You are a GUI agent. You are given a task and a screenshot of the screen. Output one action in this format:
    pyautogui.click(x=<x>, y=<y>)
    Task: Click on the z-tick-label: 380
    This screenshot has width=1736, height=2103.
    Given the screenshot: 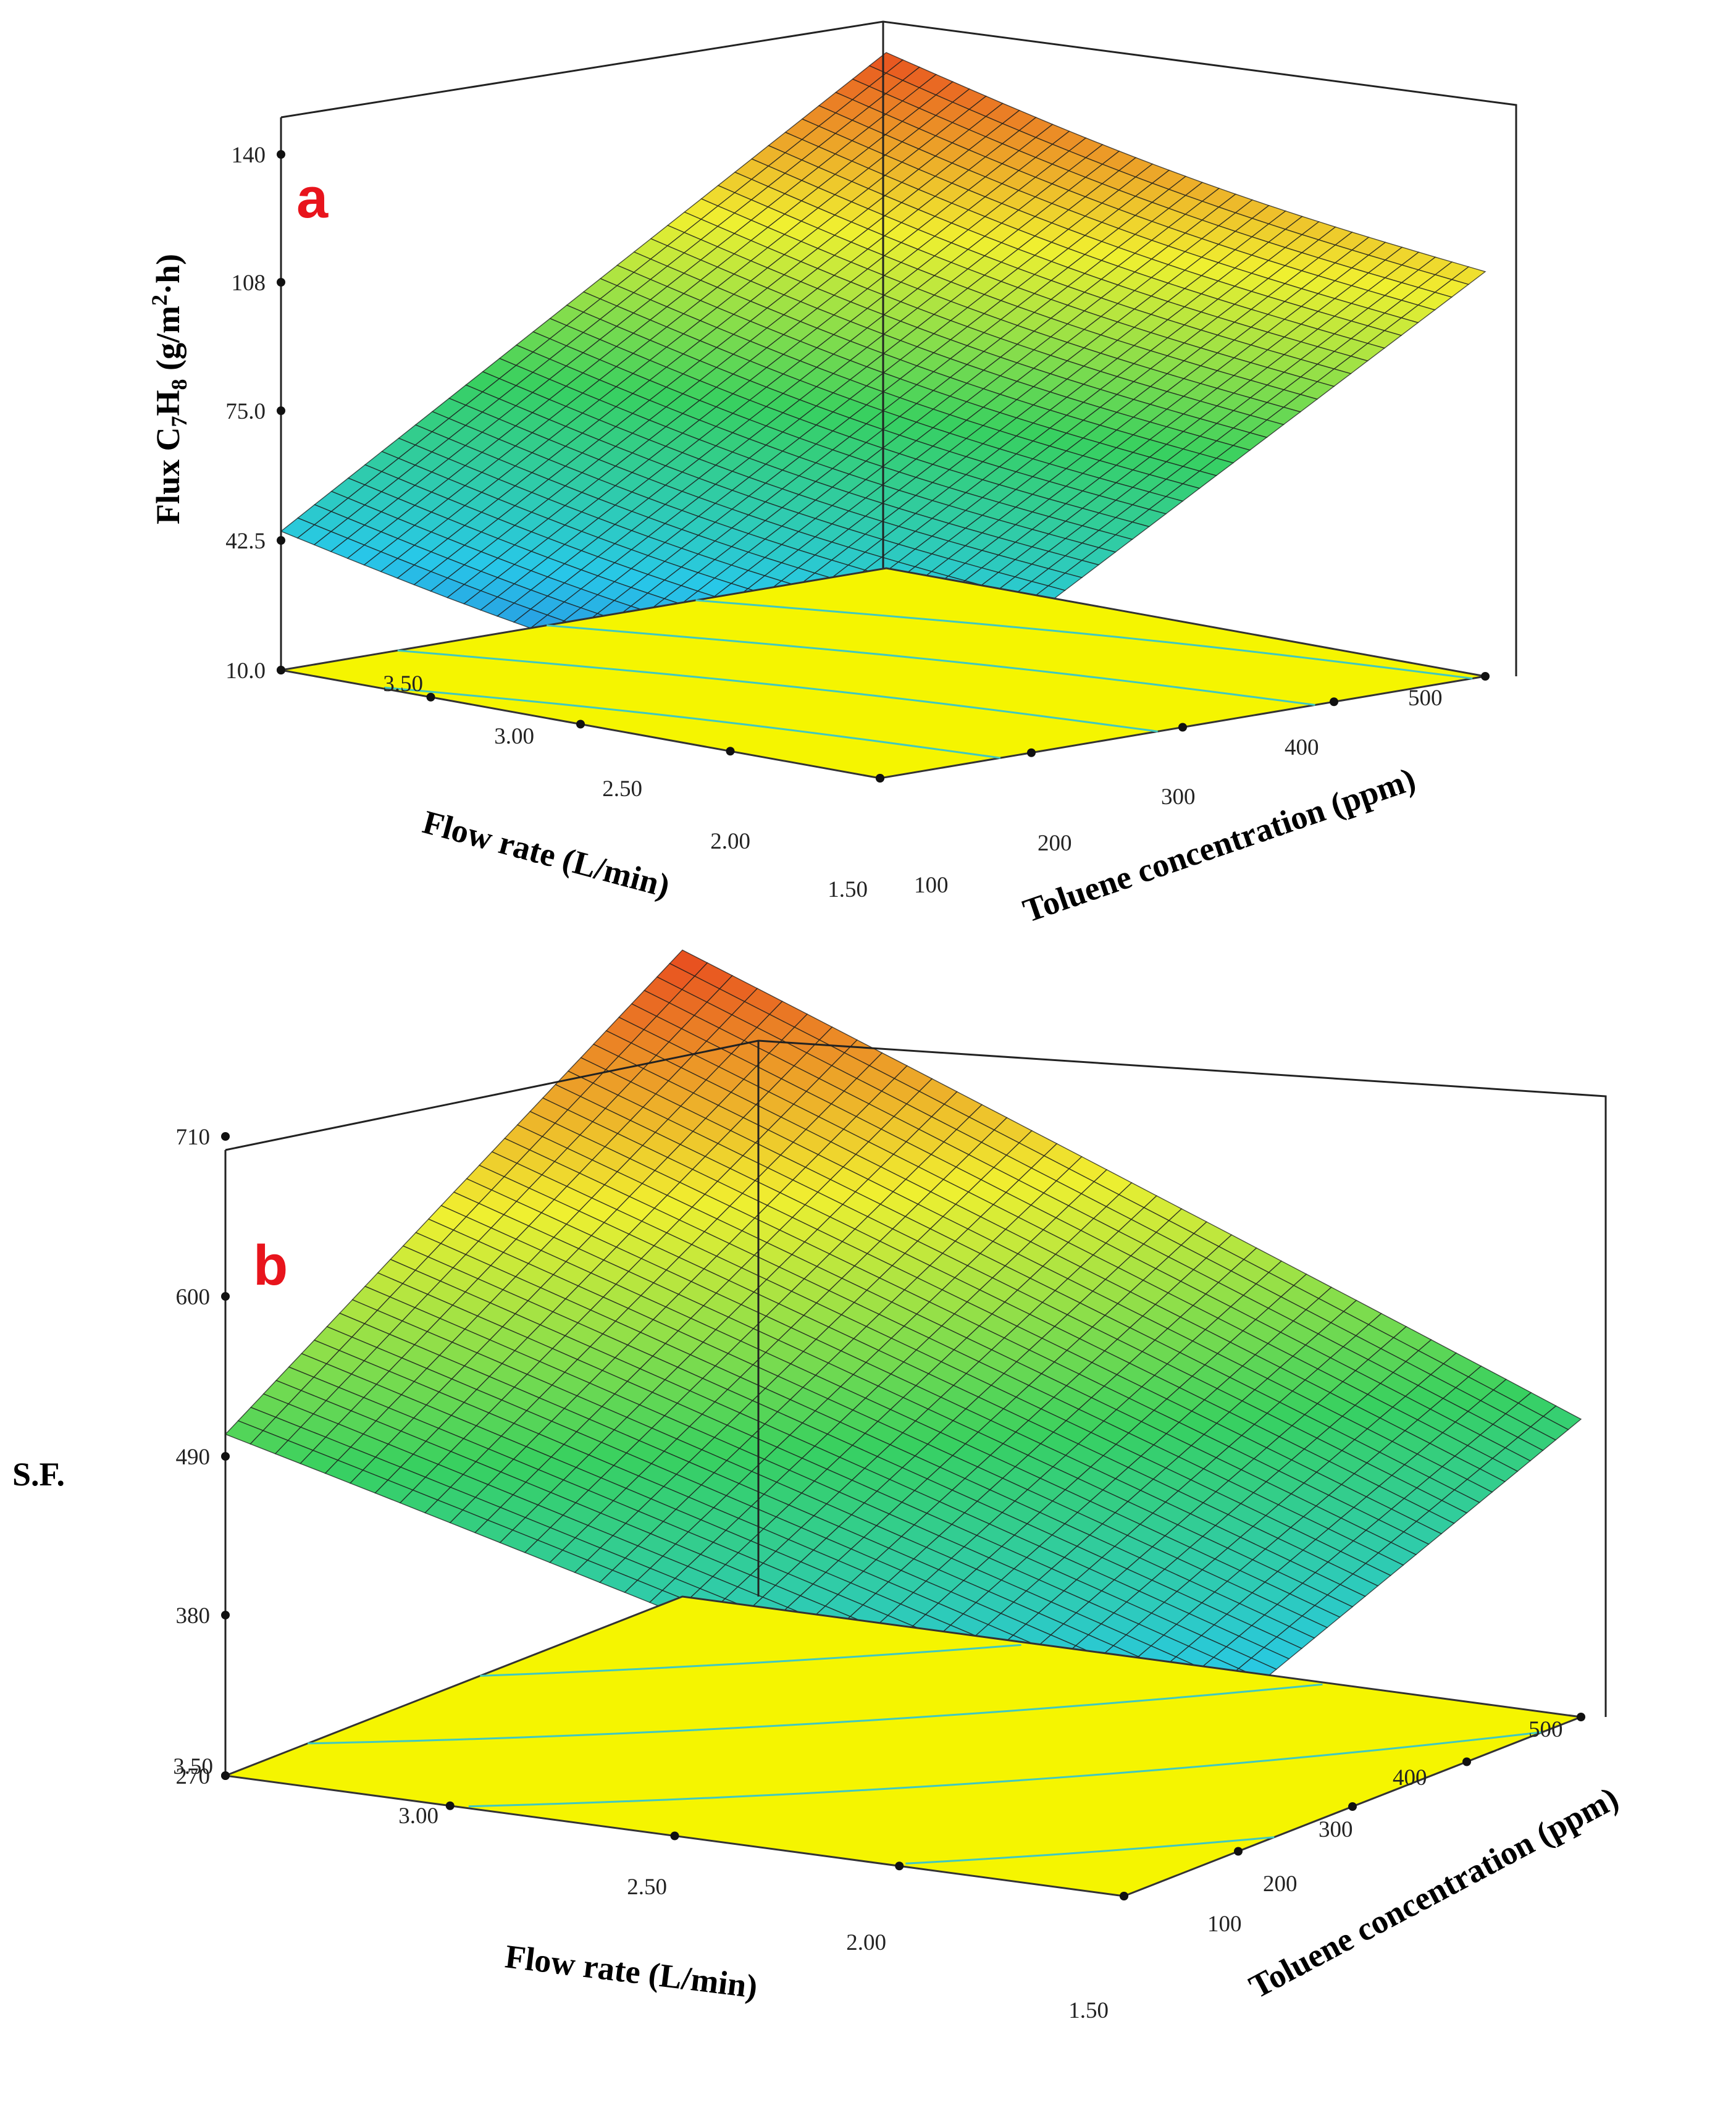 What is the action you would take?
    pyautogui.click(x=193, y=1616)
    